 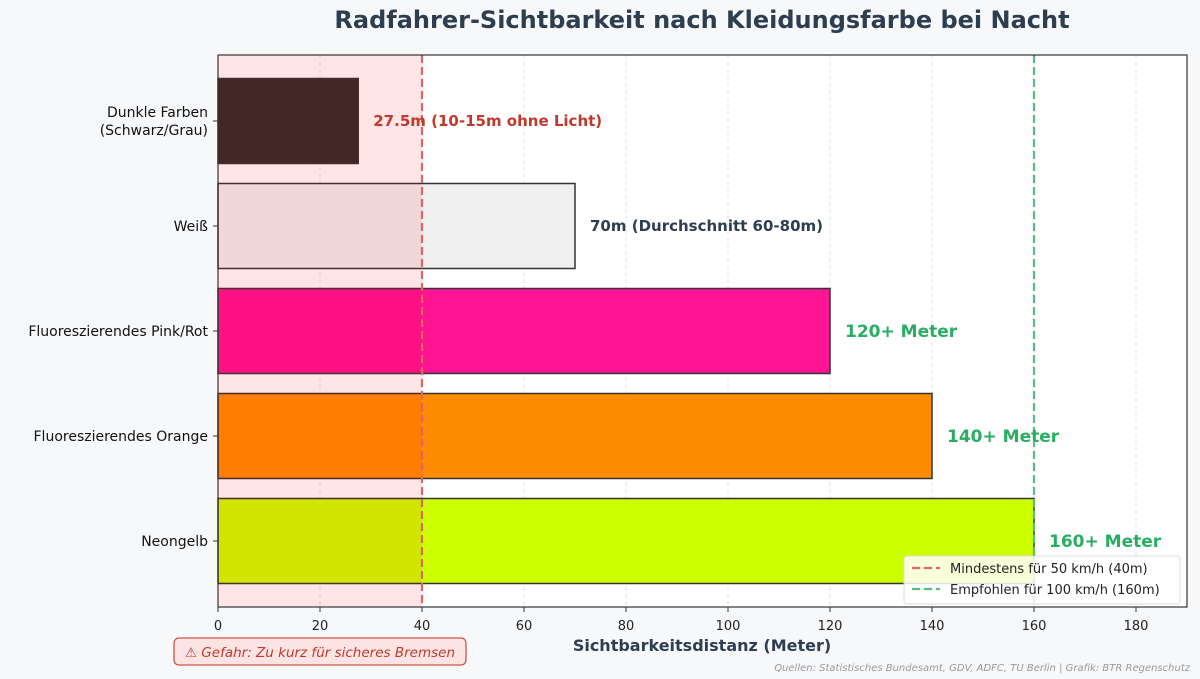 I want to click on y-tick-label: Neongelb, so click(x=174, y=542).